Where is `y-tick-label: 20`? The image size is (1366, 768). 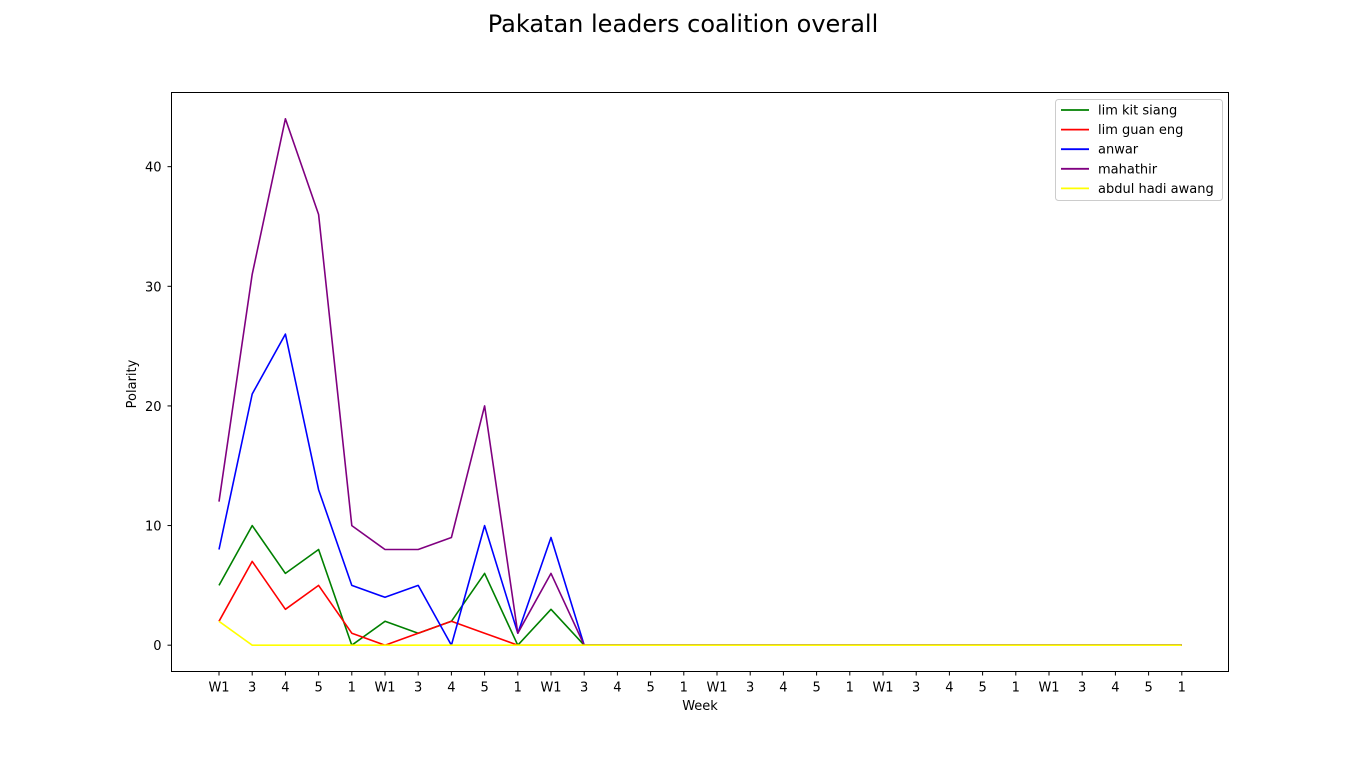 y-tick-label: 20 is located at coordinates (153, 407).